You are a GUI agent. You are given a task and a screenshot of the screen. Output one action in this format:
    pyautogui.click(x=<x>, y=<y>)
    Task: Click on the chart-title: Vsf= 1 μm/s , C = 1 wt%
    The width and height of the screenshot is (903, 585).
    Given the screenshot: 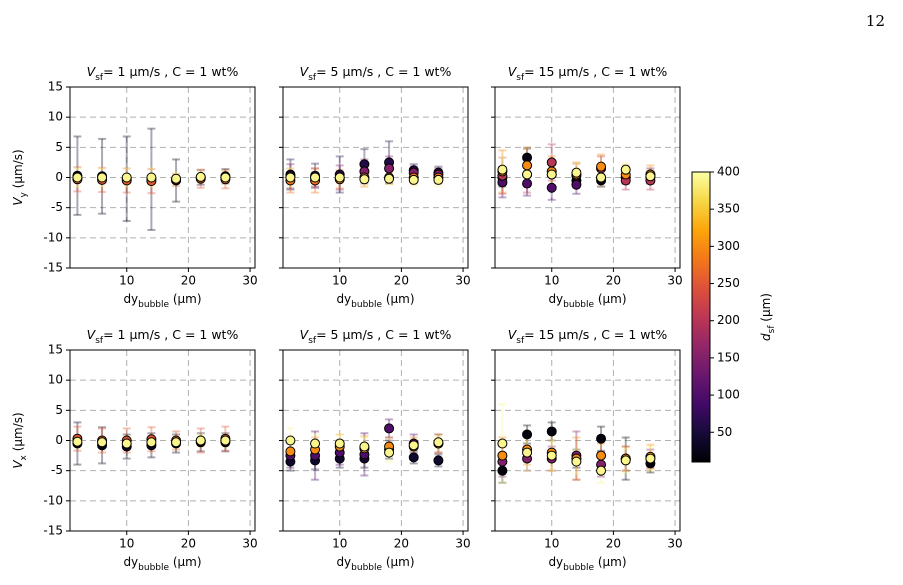 What is the action you would take?
    pyautogui.click(x=163, y=73)
    